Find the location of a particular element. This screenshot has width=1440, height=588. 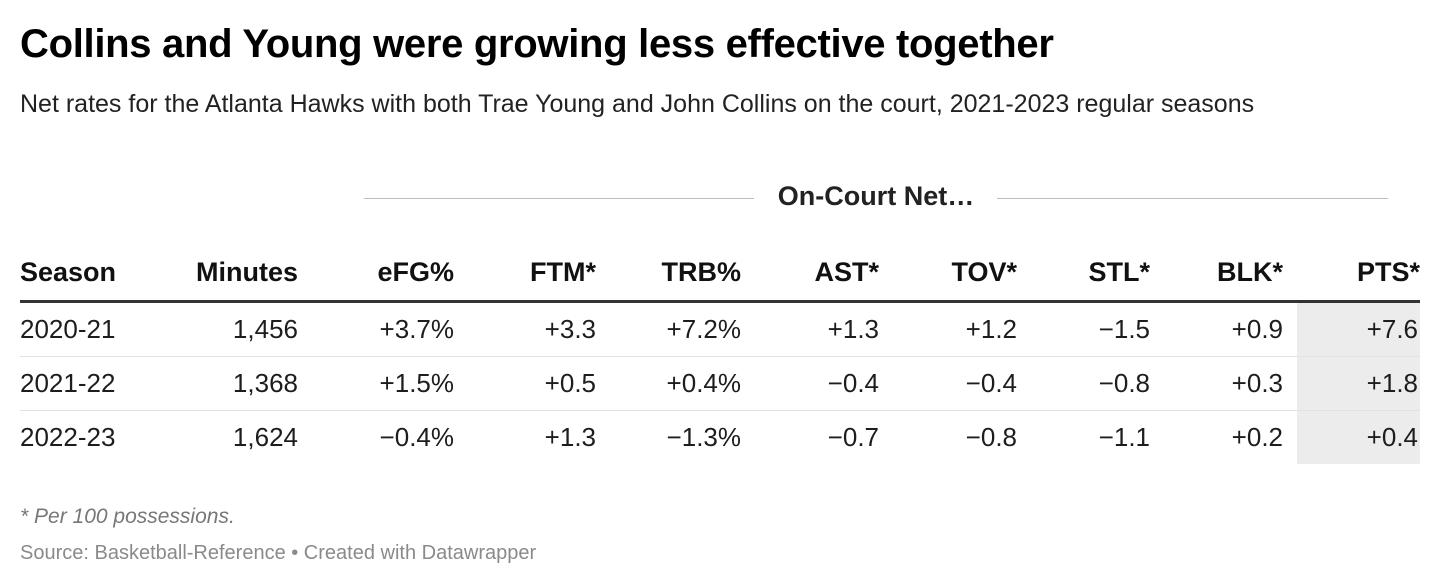

cell-stl: −1.1 is located at coordinates (1124, 437).